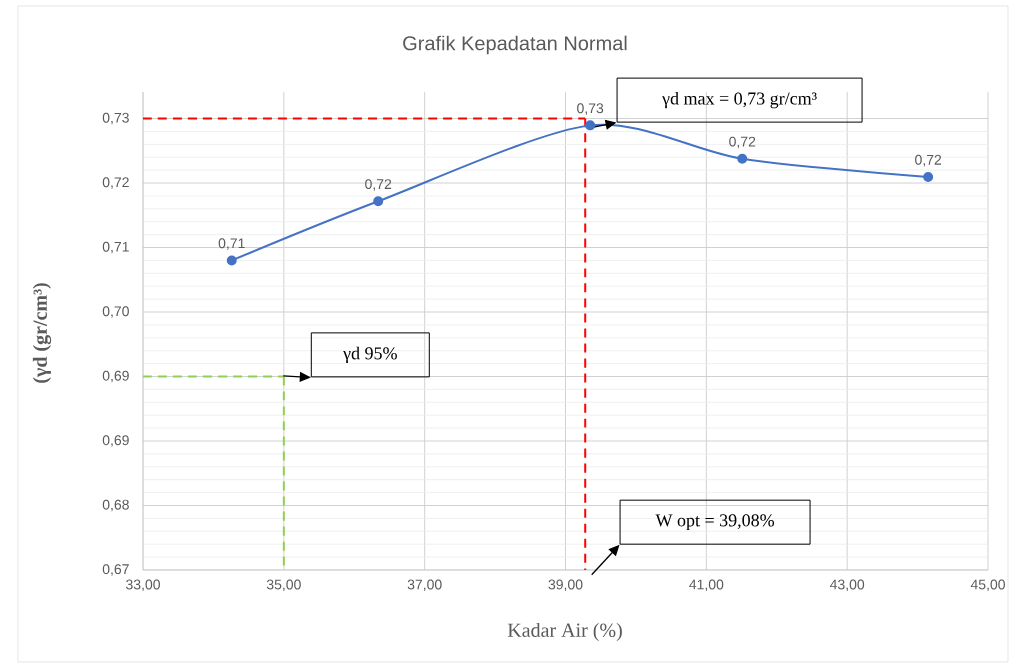 Image resolution: width=1022 pixels, height=668 pixels. I want to click on y-tick-label: 0,68, so click(115, 505).